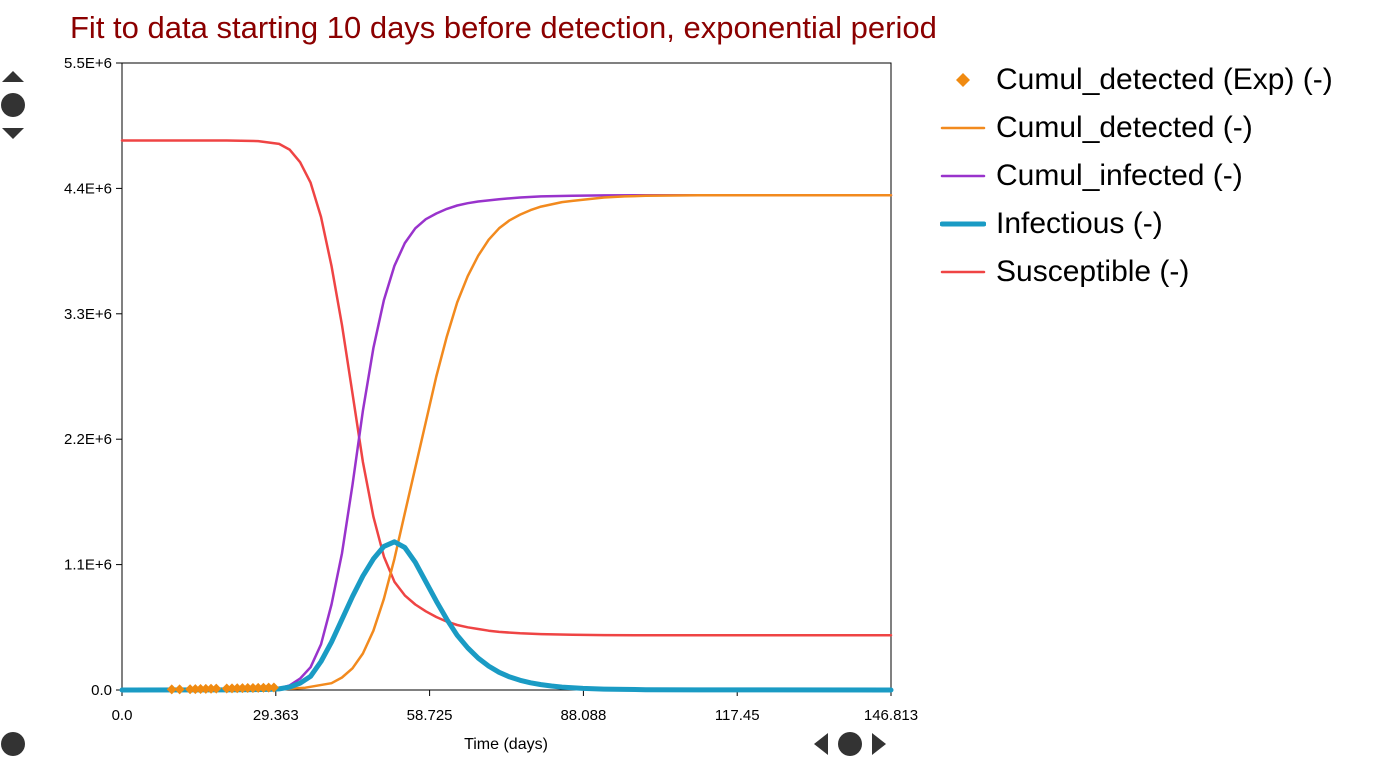 The height and width of the screenshot is (759, 1386). What do you see at coordinates (1124, 127) in the screenshot?
I see `legend-label: Cumul_detected (-)` at bounding box center [1124, 127].